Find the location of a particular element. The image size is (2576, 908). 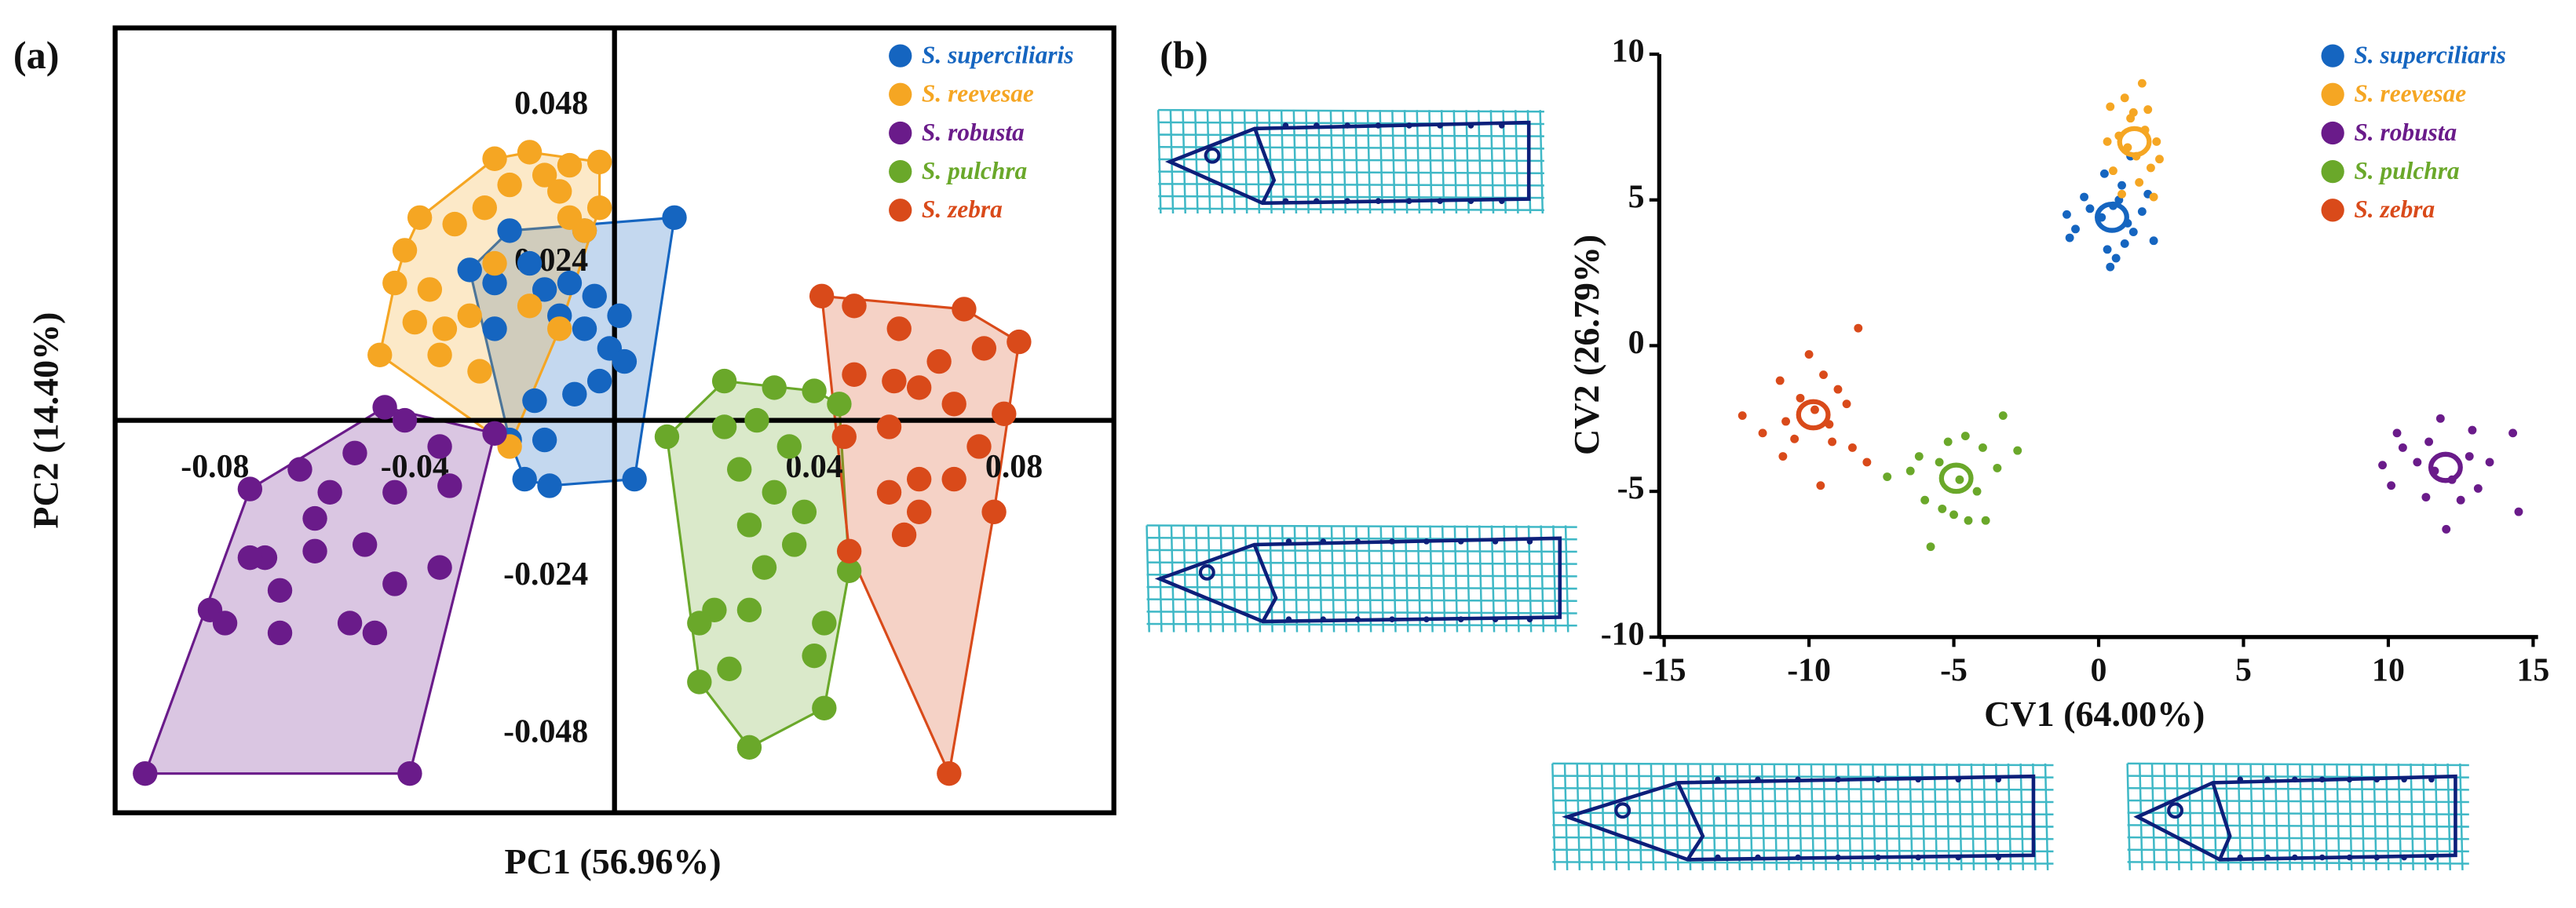

y-tick-label: 0 is located at coordinates (1636, 343).